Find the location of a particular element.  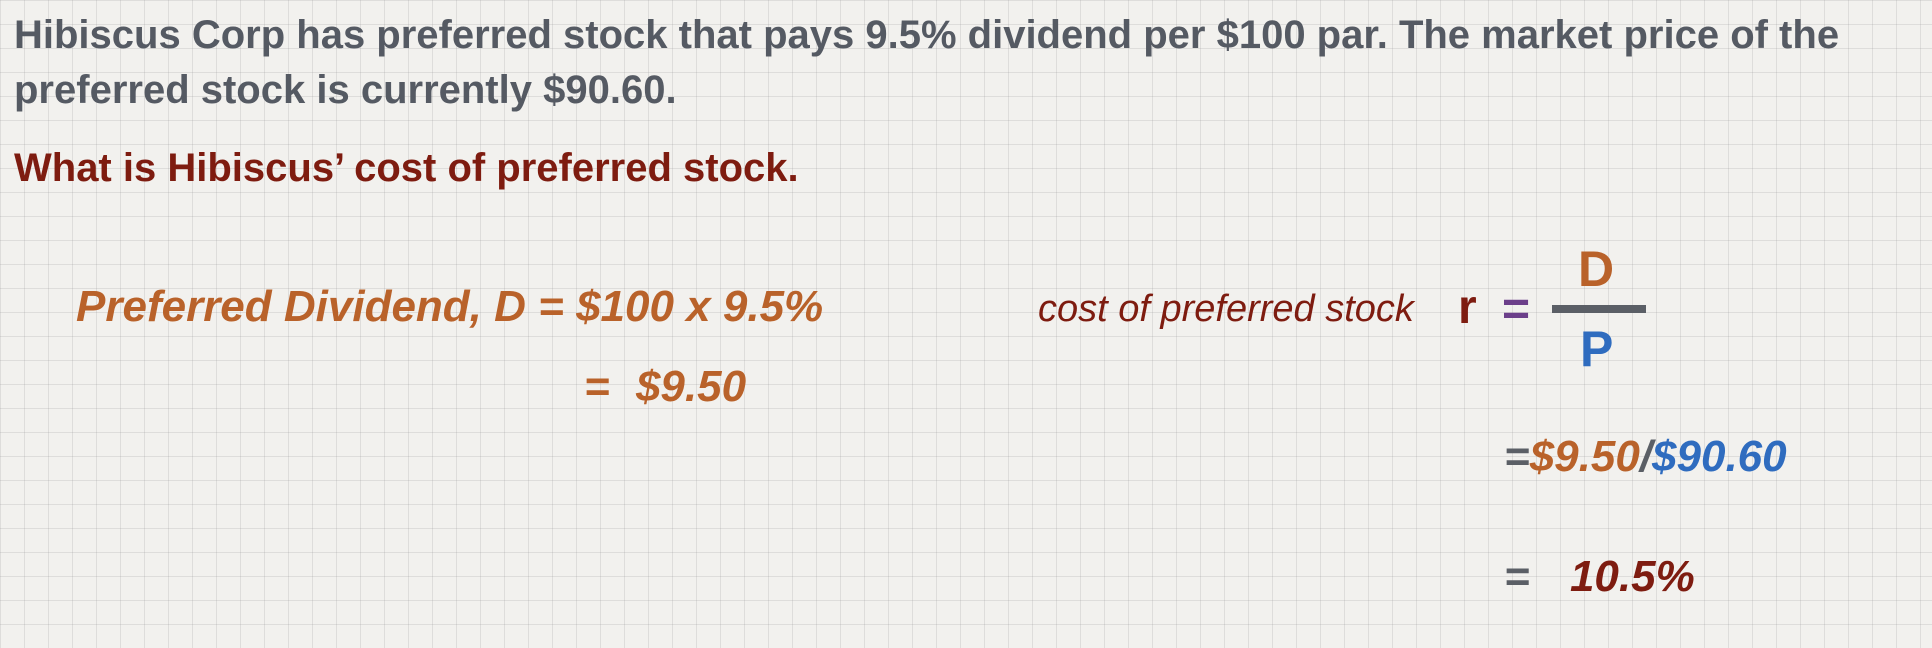

fraction-denominator: P is located at coordinates (1597, 349).